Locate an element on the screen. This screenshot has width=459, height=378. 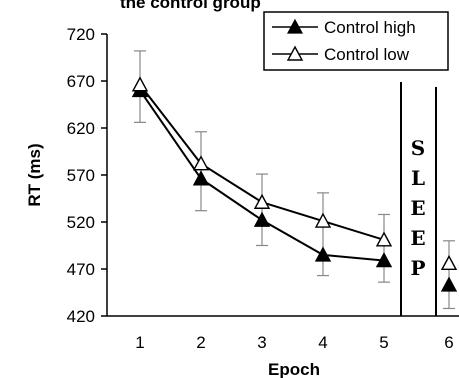
y-tick-label: 670 is located at coordinates (81, 81).